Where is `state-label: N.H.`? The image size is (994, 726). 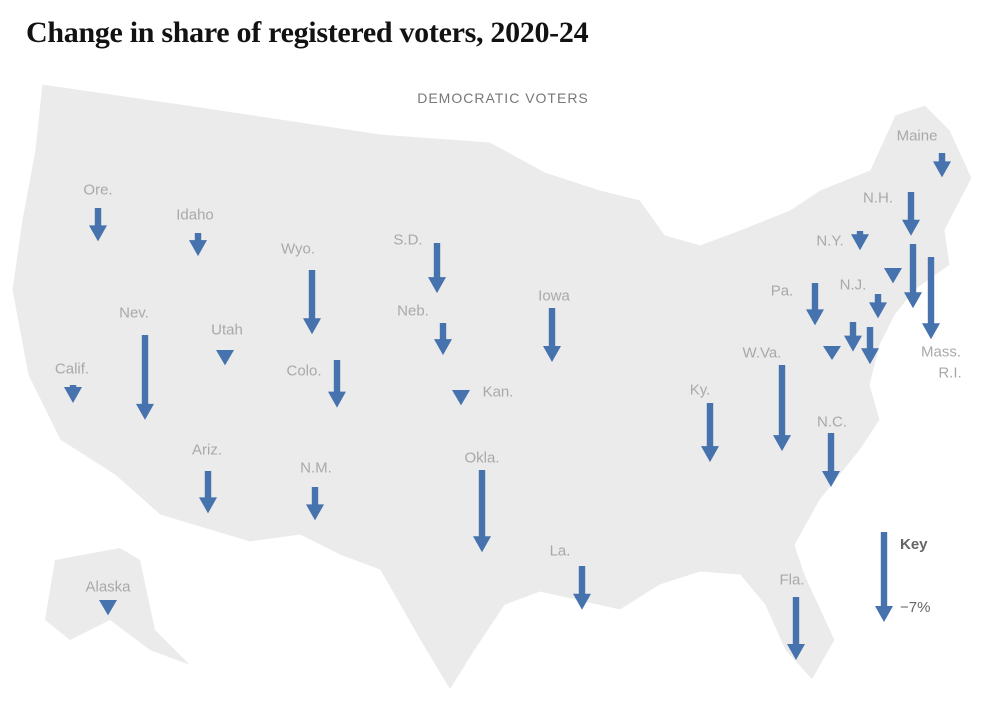 state-label: N.H. is located at coordinates (878, 198).